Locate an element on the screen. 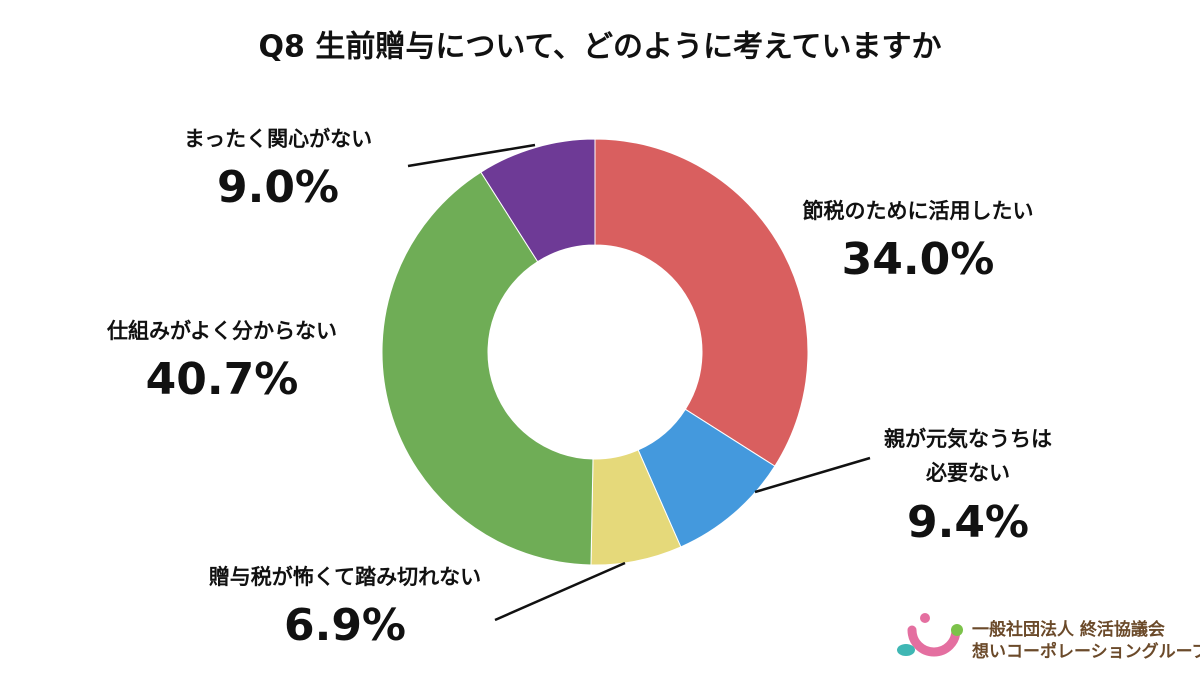 This screenshot has height=675, width=1200. slice-label: 贈与税が怖くて踏み切れない is located at coordinates (345, 577).